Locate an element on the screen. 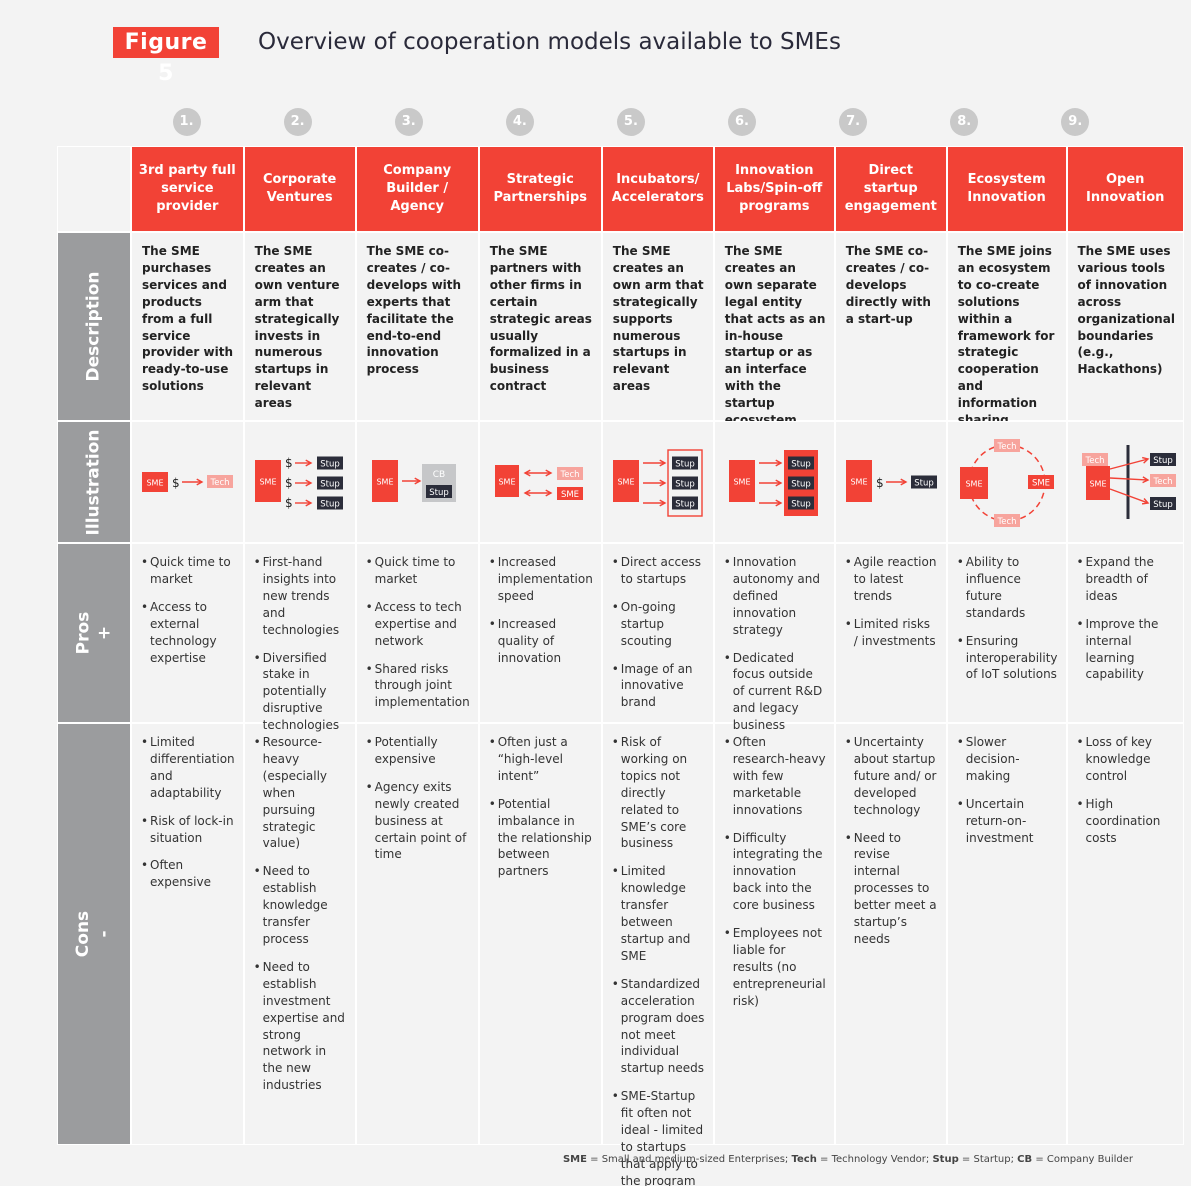 Image resolution: width=1191 pixels, height=1186 pixels. illustration-cell-1: SME $ Tech is located at coordinates (187, 482).